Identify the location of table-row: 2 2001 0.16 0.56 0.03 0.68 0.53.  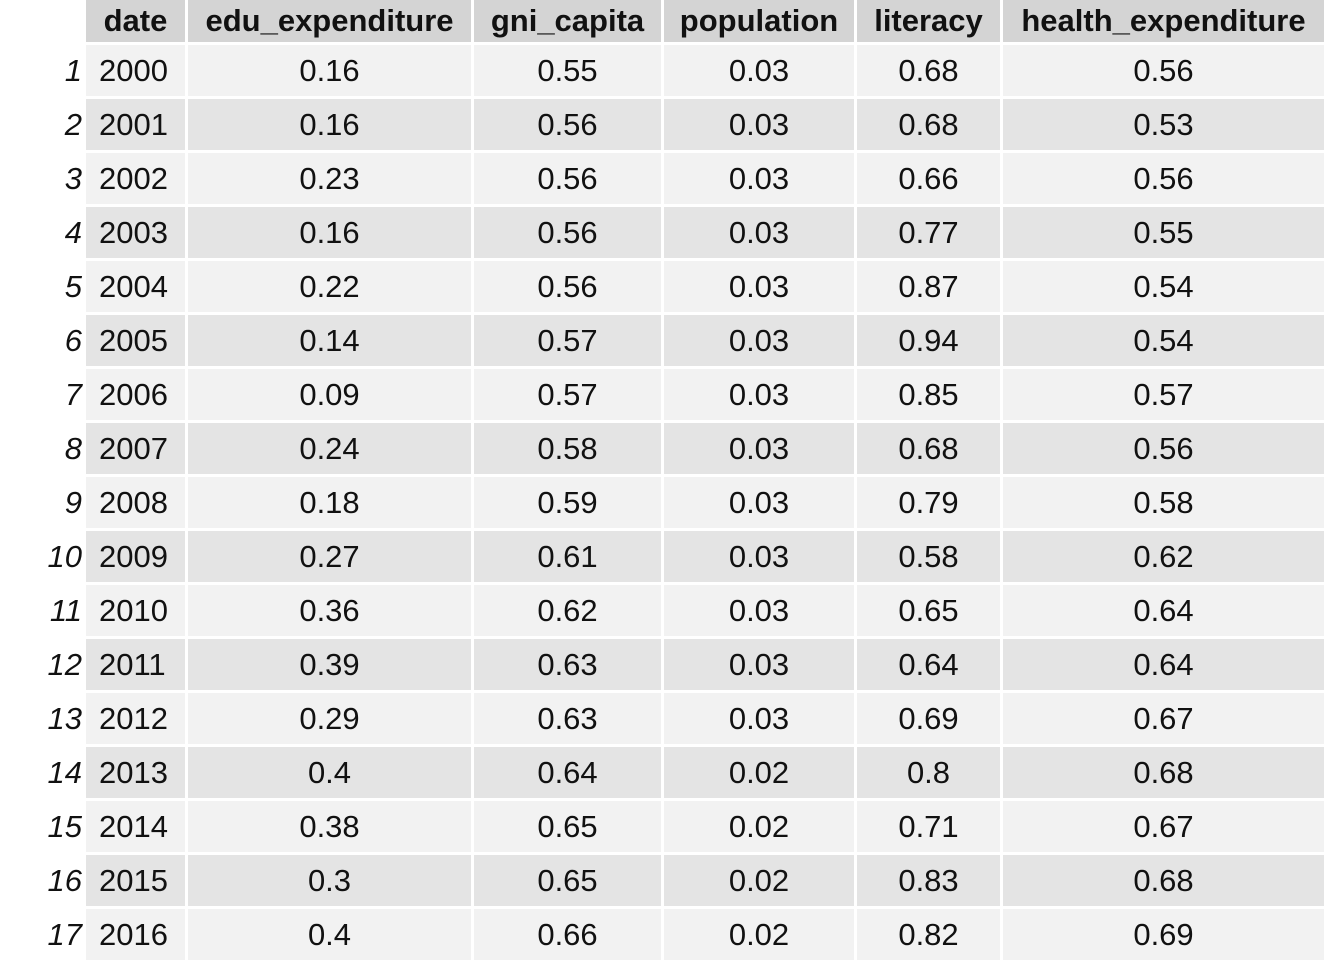
(663, 126).